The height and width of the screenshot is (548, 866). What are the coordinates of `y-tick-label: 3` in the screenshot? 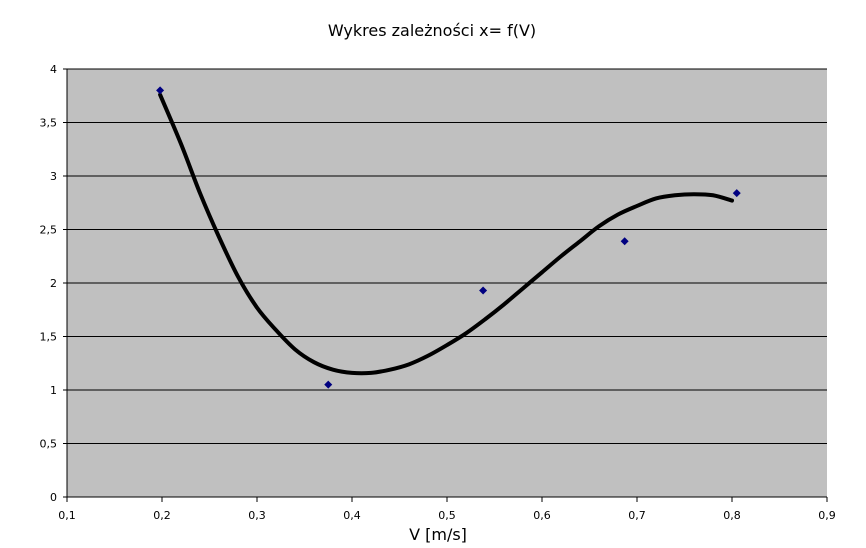 It's located at (53, 176).